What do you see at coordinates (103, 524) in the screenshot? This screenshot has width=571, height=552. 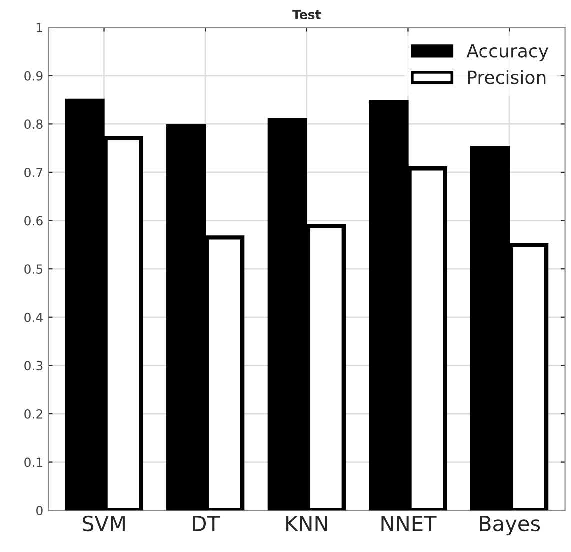 I see `x-tick-label: SVM` at bounding box center [103, 524].